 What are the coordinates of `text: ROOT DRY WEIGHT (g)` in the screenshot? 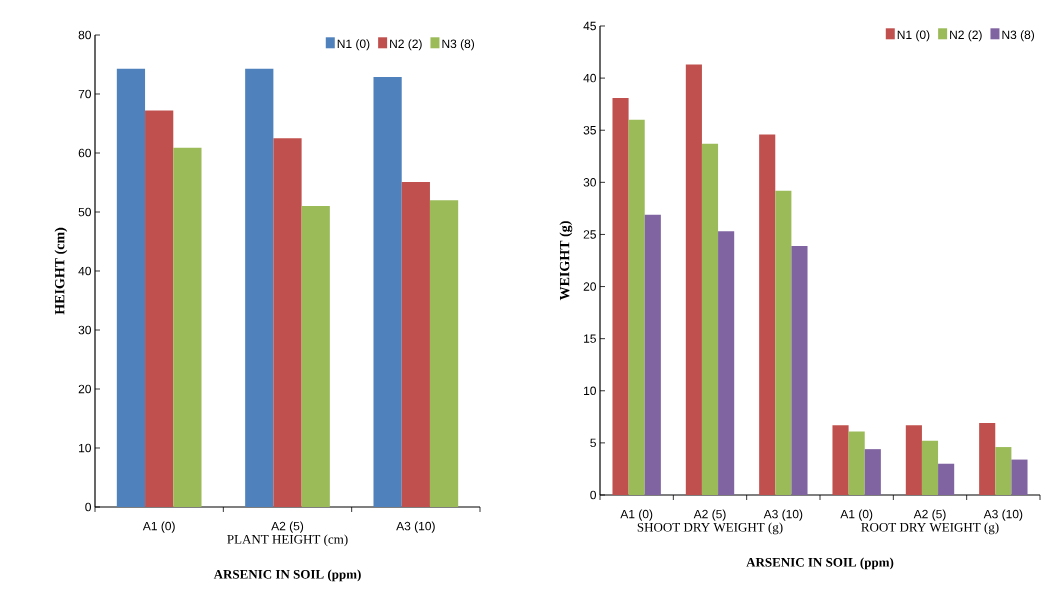 It's located at (930, 528).